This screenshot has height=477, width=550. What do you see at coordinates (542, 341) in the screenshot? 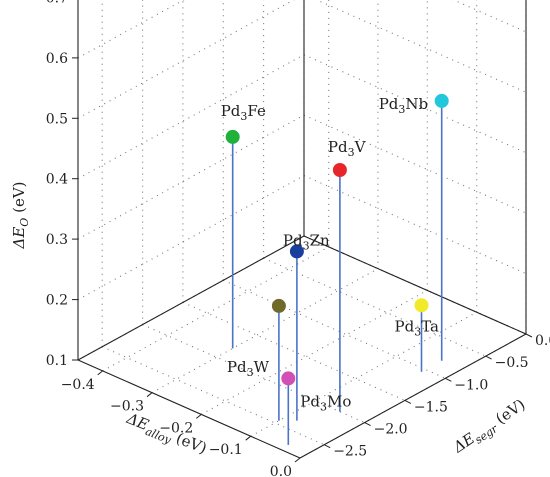
I see `y-tick-label: 0.0` at bounding box center [542, 341].